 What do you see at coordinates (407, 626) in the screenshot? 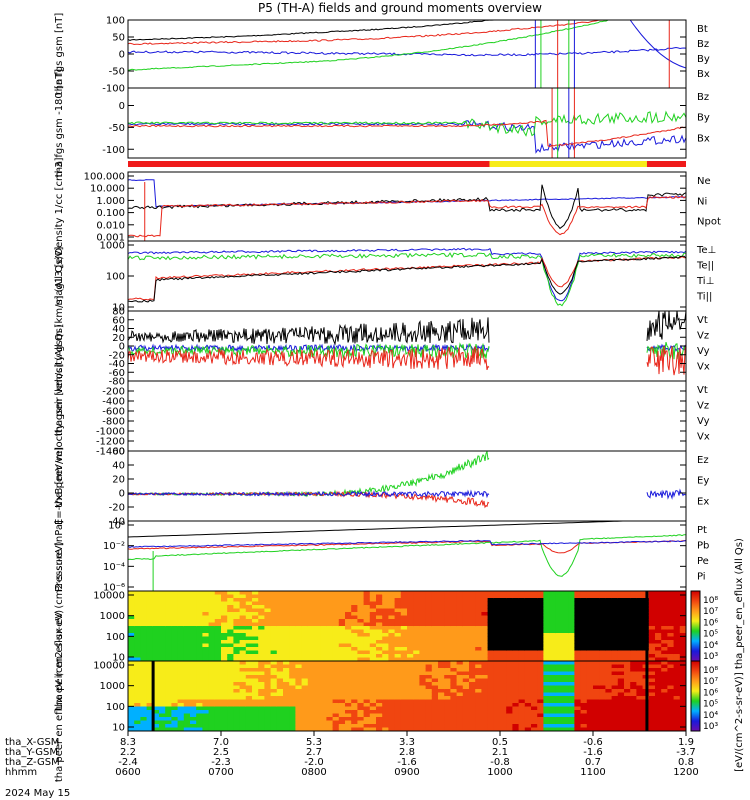
I see `plot-area-peir_en_eflux` at bounding box center [407, 626].